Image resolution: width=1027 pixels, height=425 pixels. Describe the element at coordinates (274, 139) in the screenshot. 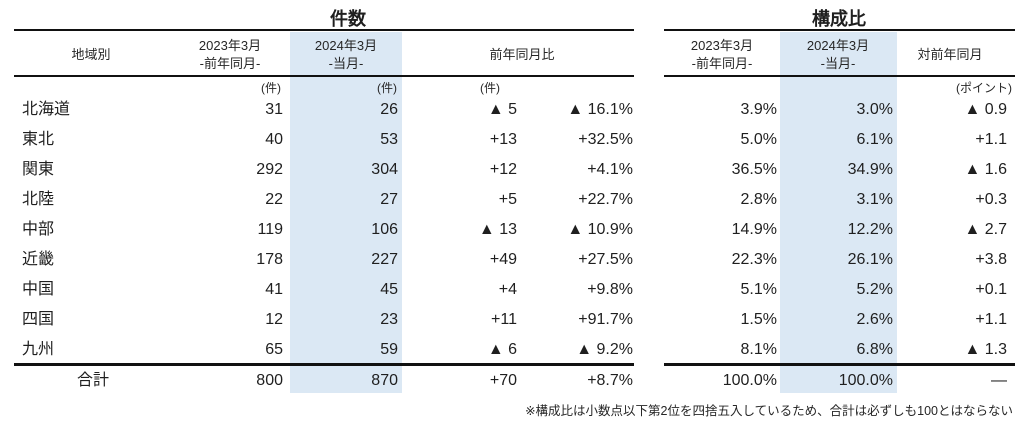

I see `count-2023-value: 40` at that location.